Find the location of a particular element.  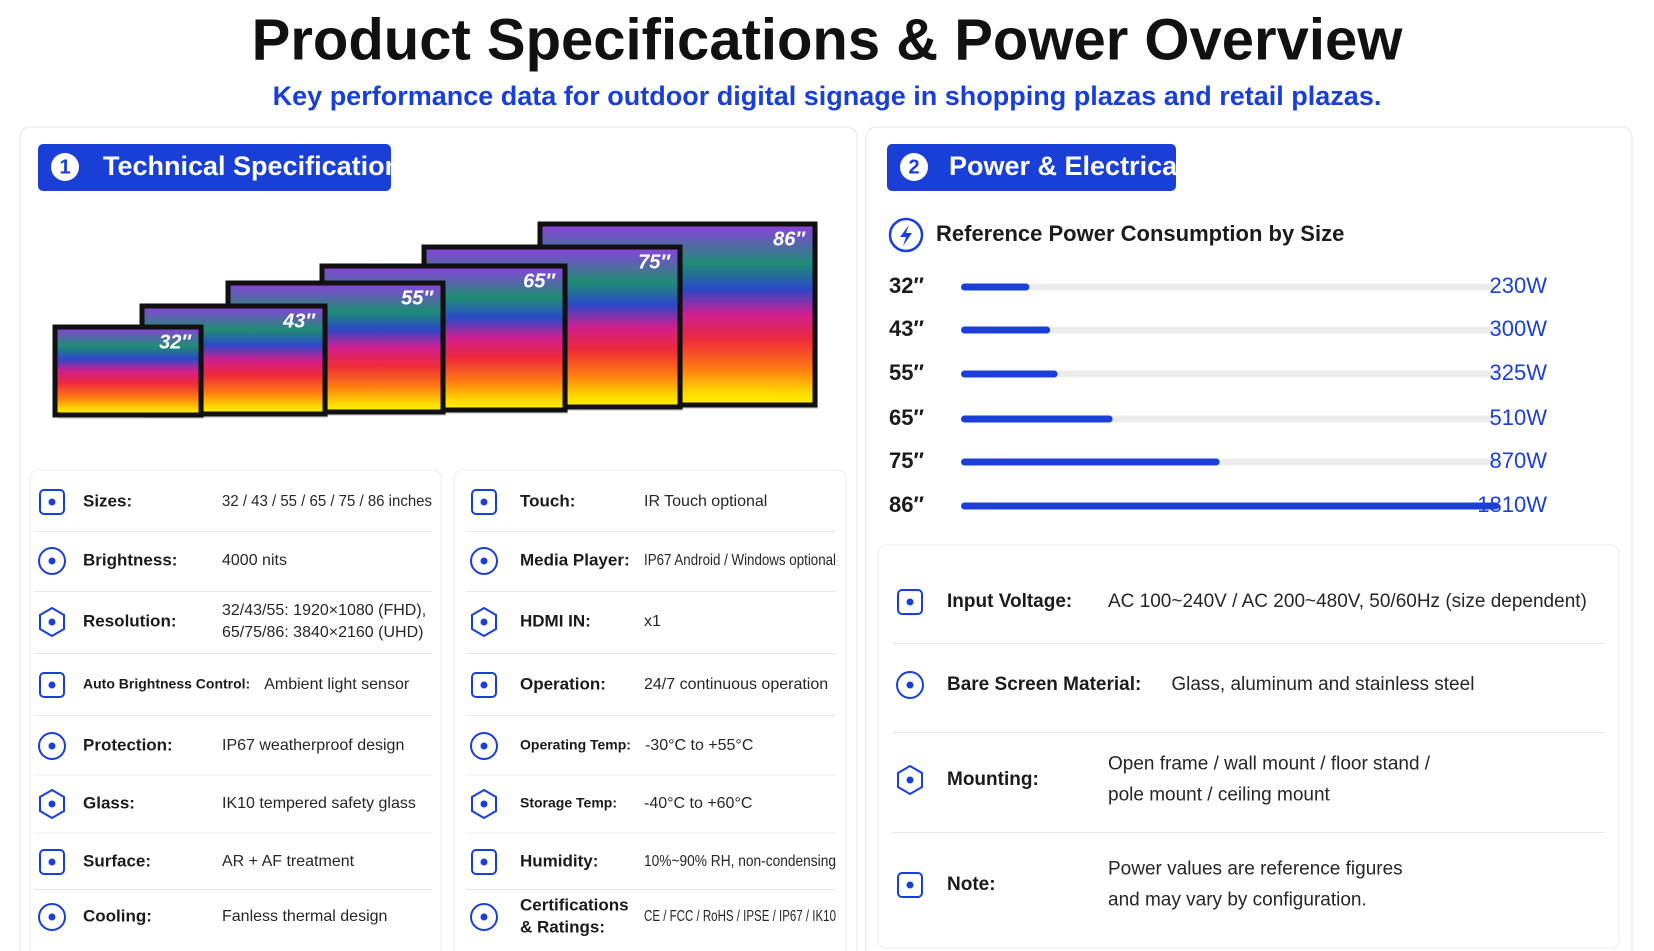

spec-value: pole mount / ceiling mount is located at coordinates (1219, 795).